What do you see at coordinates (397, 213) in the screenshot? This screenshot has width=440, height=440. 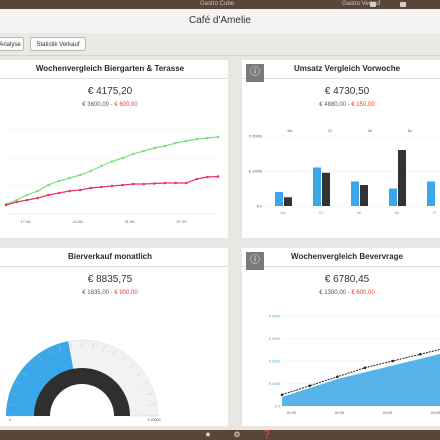 I see `x-tick-label: Do` at bounding box center [397, 213].